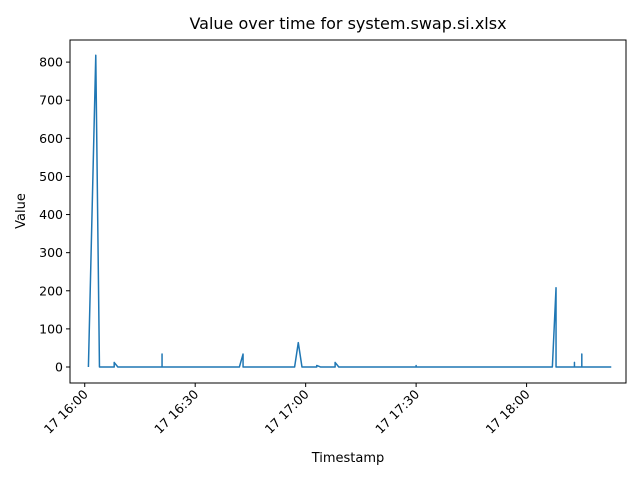  Describe the element at coordinates (347, 23) in the screenshot. I see `chart-title: Value over time for system.swap.si.xlsx` at that location.